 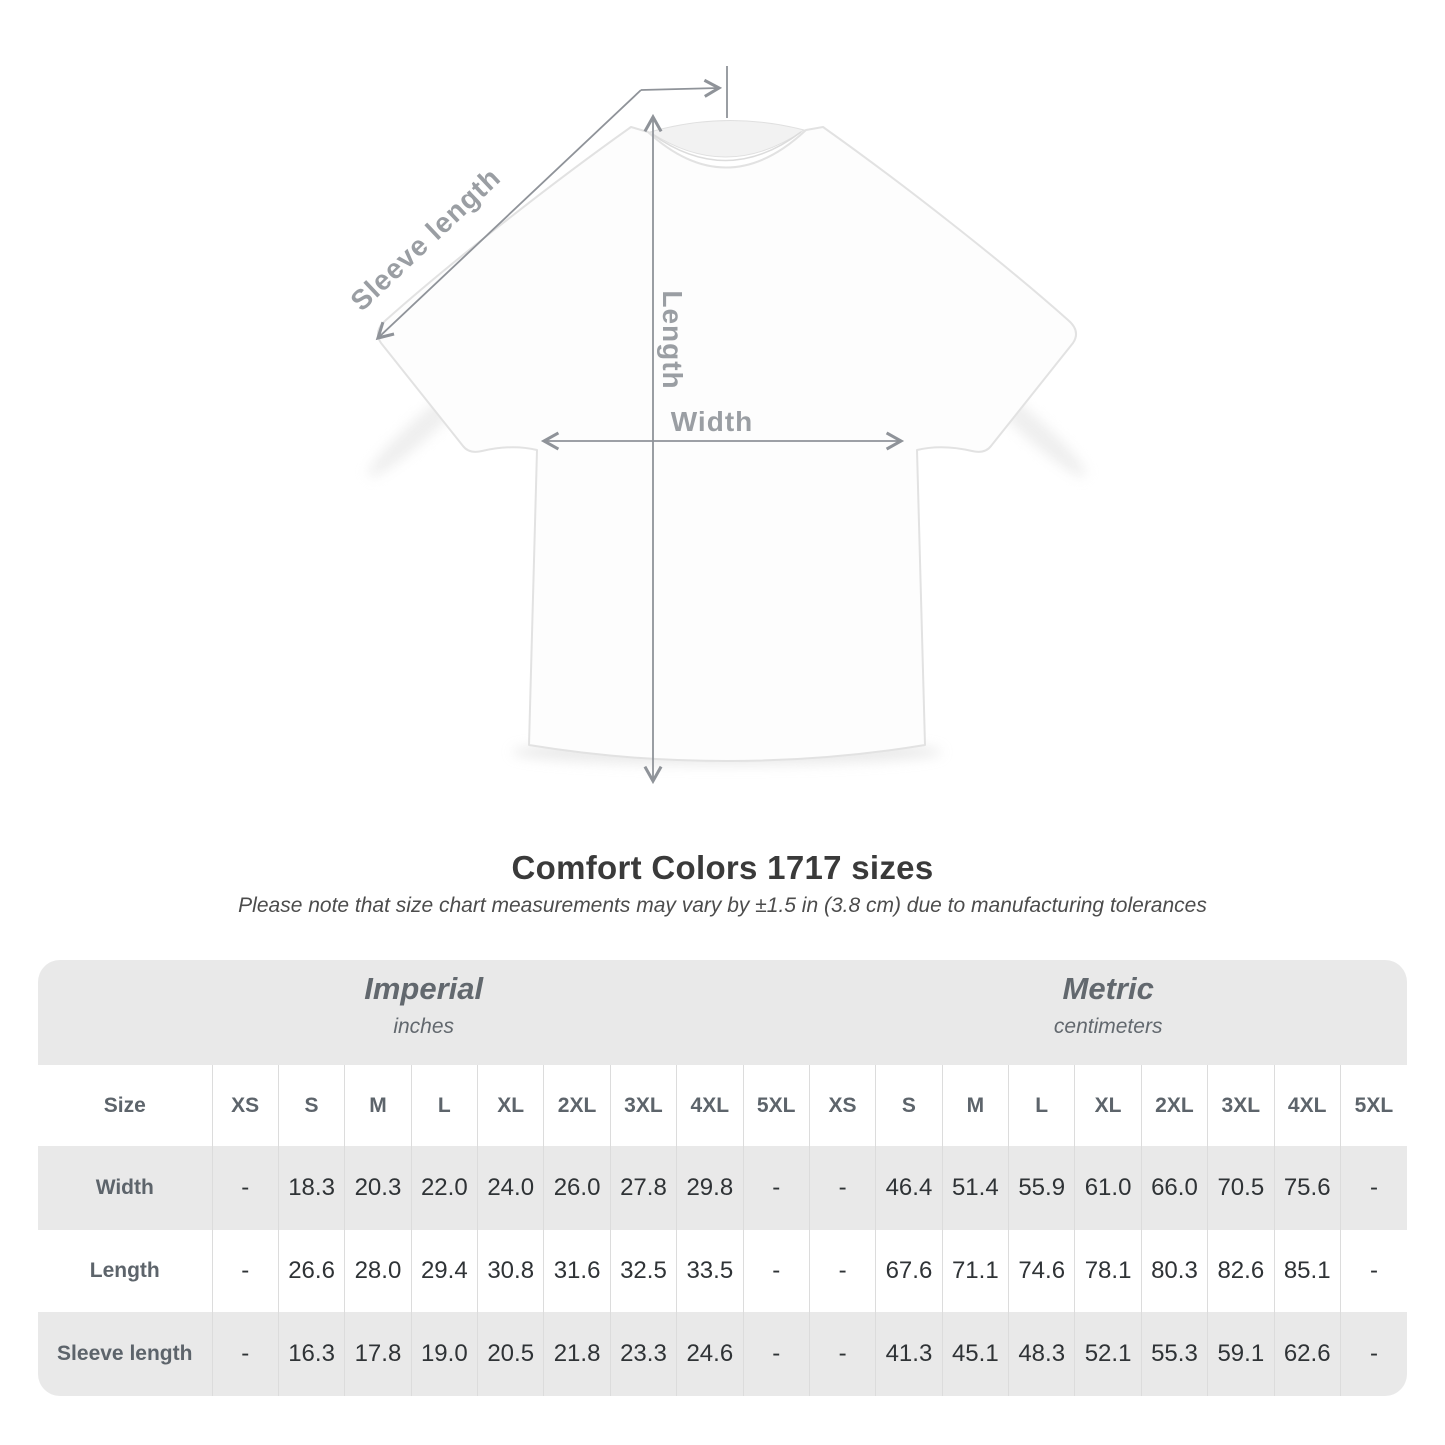 What do you see at coordinates (681, 88) in the screenshot?
I see `sleeve-length-extension-arrow` at bounding box center [681, 88].